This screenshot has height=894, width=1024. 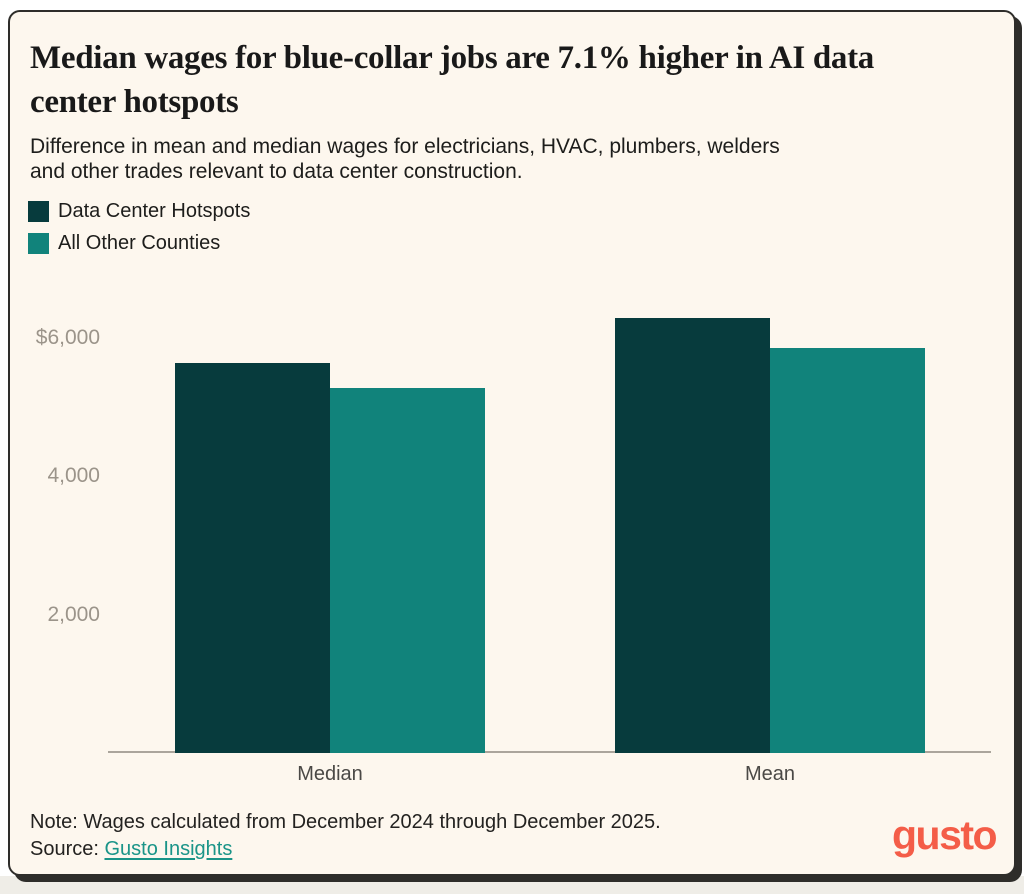 What do you see at coordinates (945, 835) in the screenshot?
I see `gusto-logo: gusto` at bounding box center [945, 835].